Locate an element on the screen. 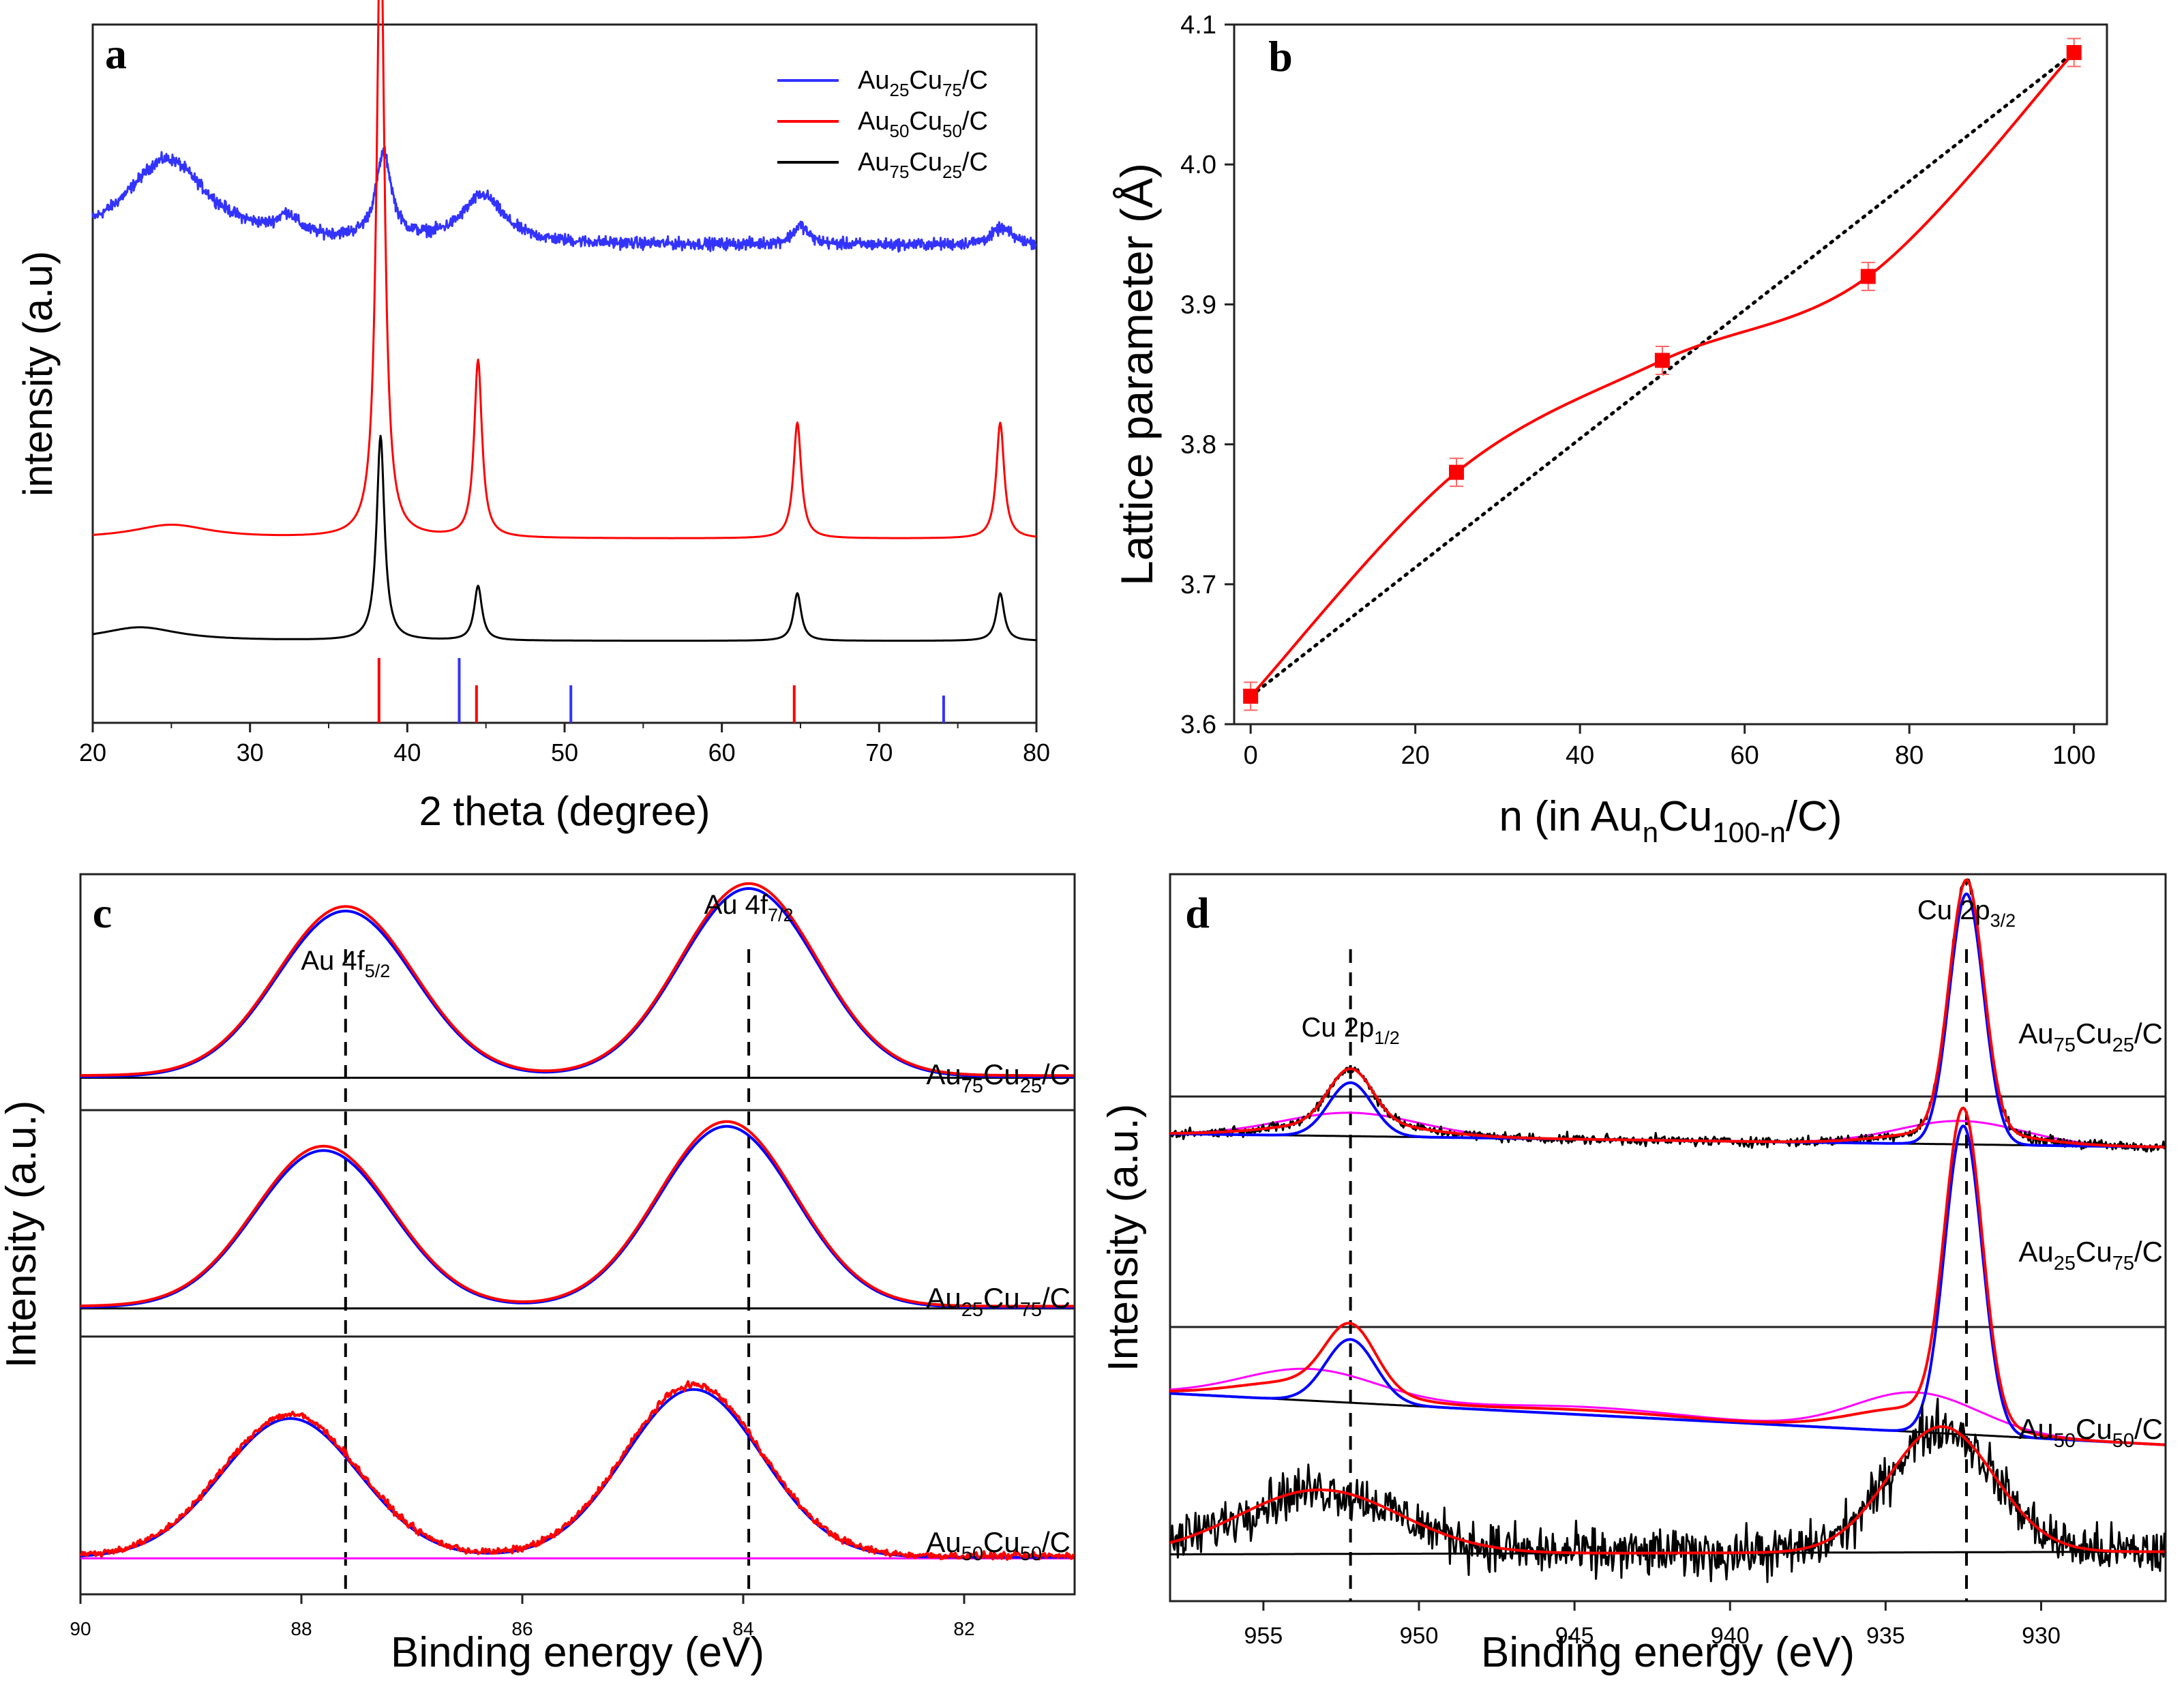  y-axis-label: intensity (a.u) is located at coordinates (38, 373).